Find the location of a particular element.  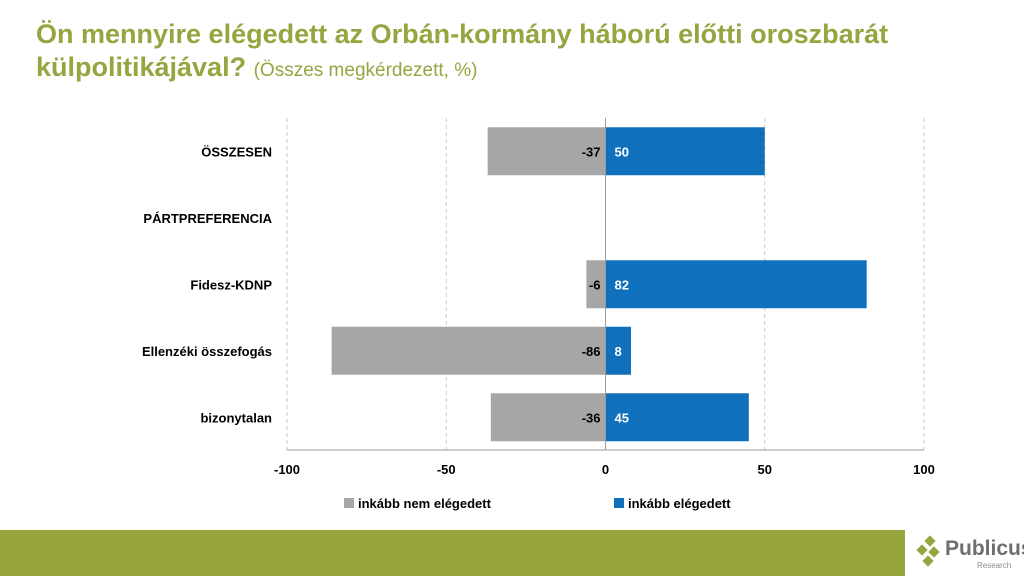

category-label: Ellenzéki összefogás is located at coordinates (207, 351).